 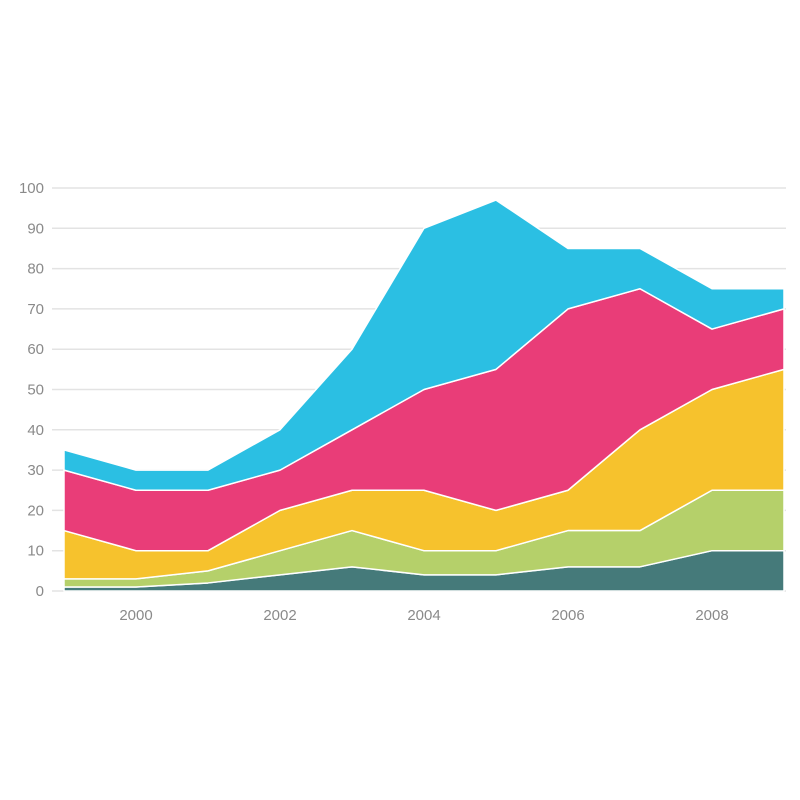 I want to click on x-tick-label: 2004, so click(x=423, y=615).